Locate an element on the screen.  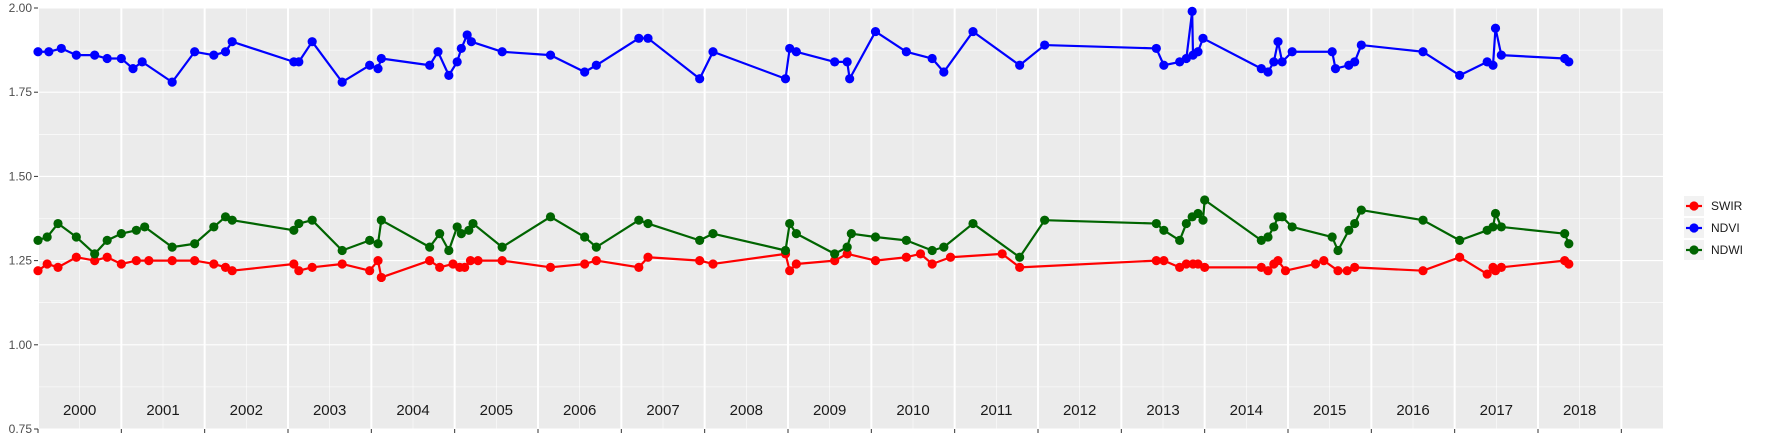
x-tick-label: 2012 is located at coordinates (1079, 410).